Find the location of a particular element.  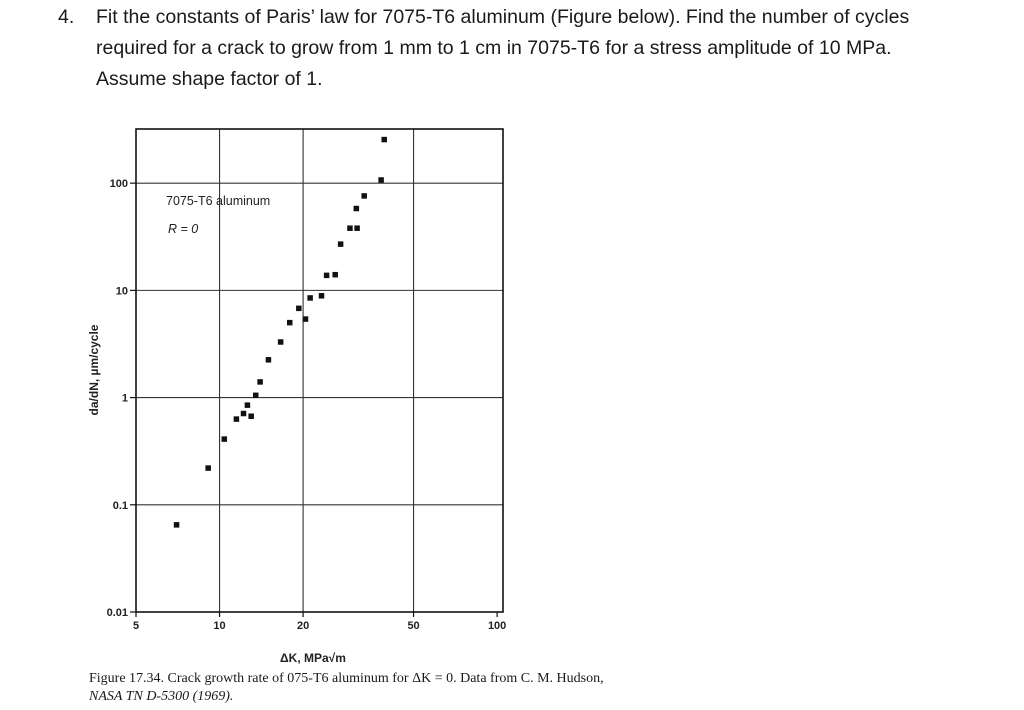

y-tick-label: 100 is located at coordinates (119, 184).